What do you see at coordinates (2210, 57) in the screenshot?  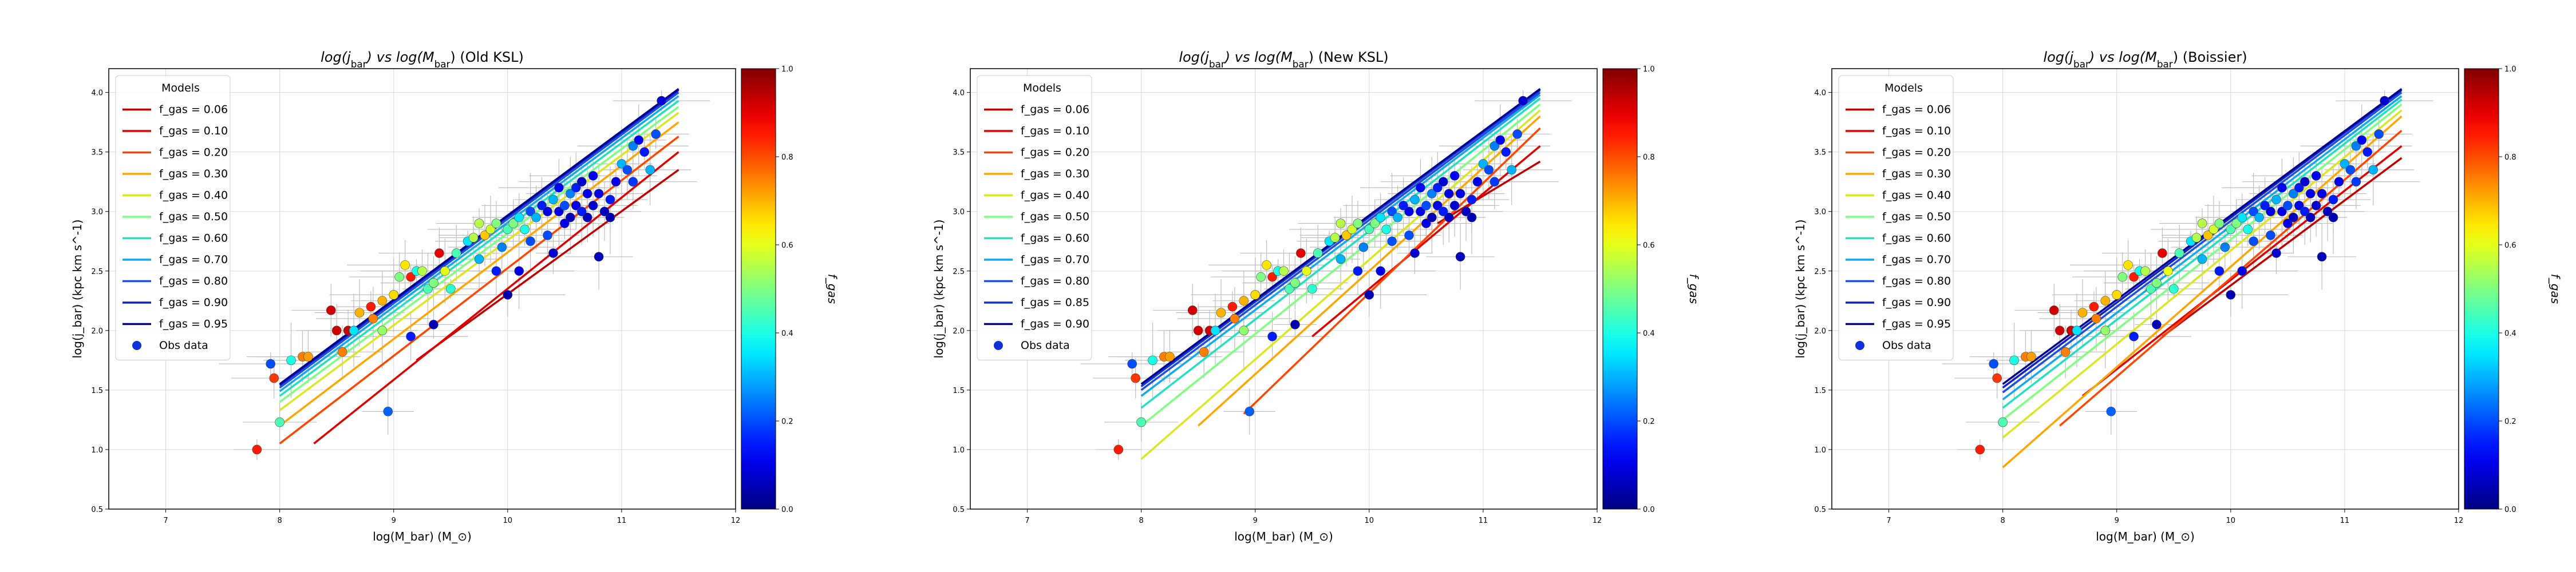 I see `title-part-post: ) (Boissier)` at bounding box center [2210, 57].